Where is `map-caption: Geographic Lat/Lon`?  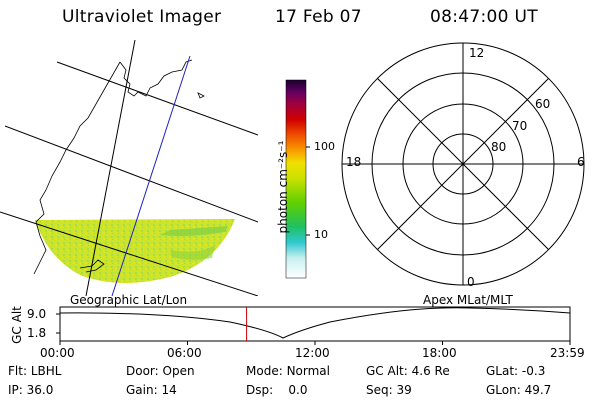 map-caption: Geographic Lat/Lon is located at coordinates (129, 300).